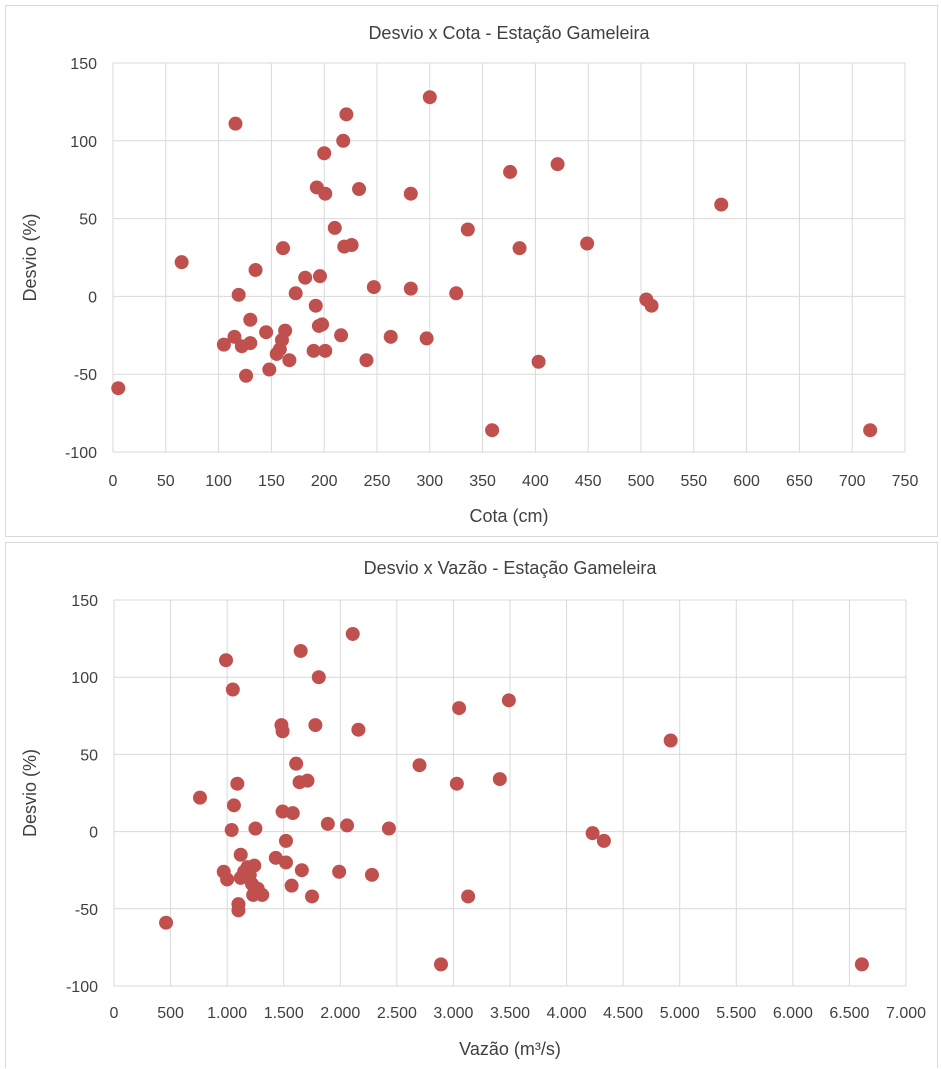 Image resolution: width=941 pixels, height=1069 pixels. Describe the element at coordinates (849, 1013) in the screenshot. I see `x-tick-label: 6.500` at that location.